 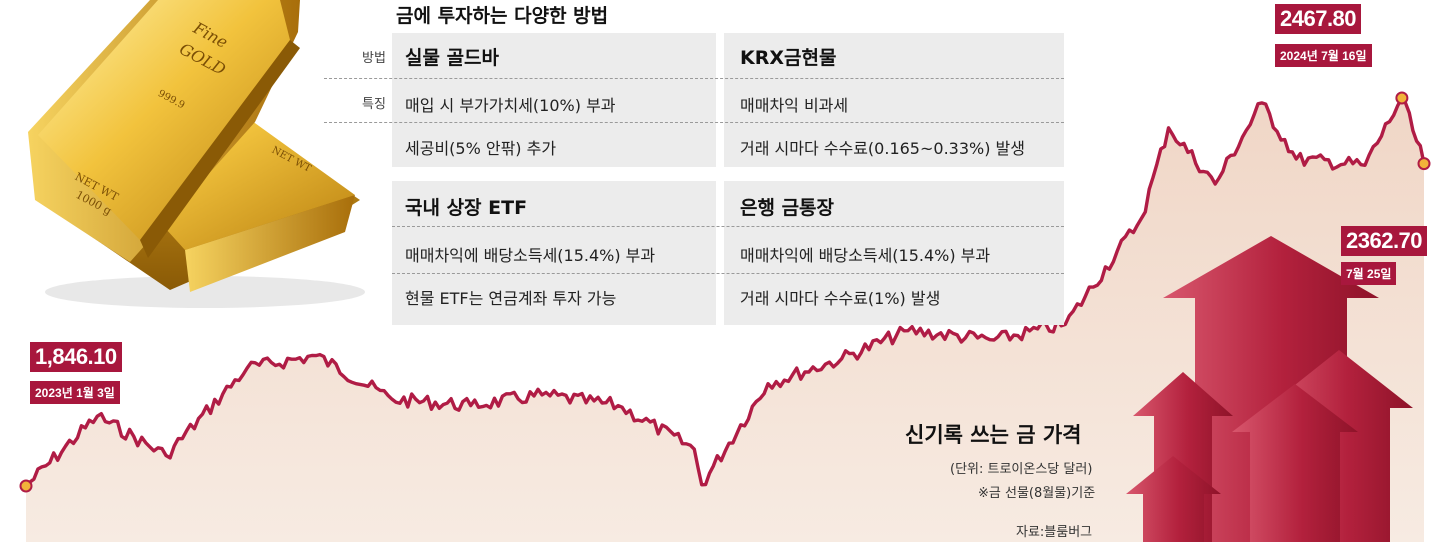 What do you see at coordinates (787, 208) in the screenshot?
I see `method-name-bank: 은행 금통장` at bounding box center [787, 208].